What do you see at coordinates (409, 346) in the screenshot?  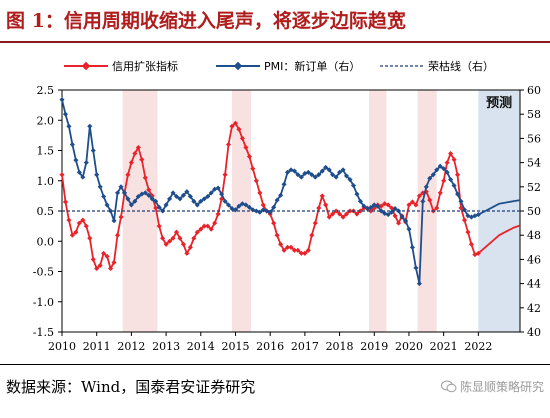 I see `x-tick-label-10: 2020` at bounding box center [409, 346].